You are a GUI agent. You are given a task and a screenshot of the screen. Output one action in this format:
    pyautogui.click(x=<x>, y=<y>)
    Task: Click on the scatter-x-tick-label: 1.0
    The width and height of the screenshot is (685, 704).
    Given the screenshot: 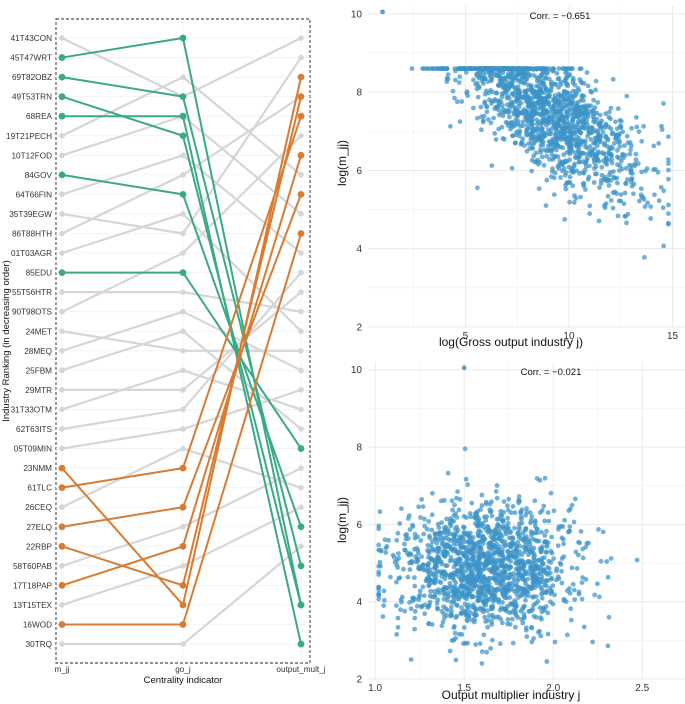 What is the action you would take?
    pyautogui.click(x=375, y=688)
    